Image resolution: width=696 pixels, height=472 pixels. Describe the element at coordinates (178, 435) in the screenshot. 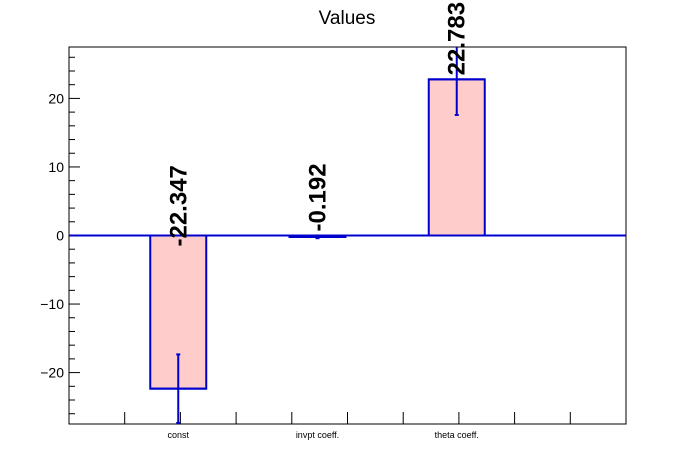

I see `x-tick-label: const` at that location.